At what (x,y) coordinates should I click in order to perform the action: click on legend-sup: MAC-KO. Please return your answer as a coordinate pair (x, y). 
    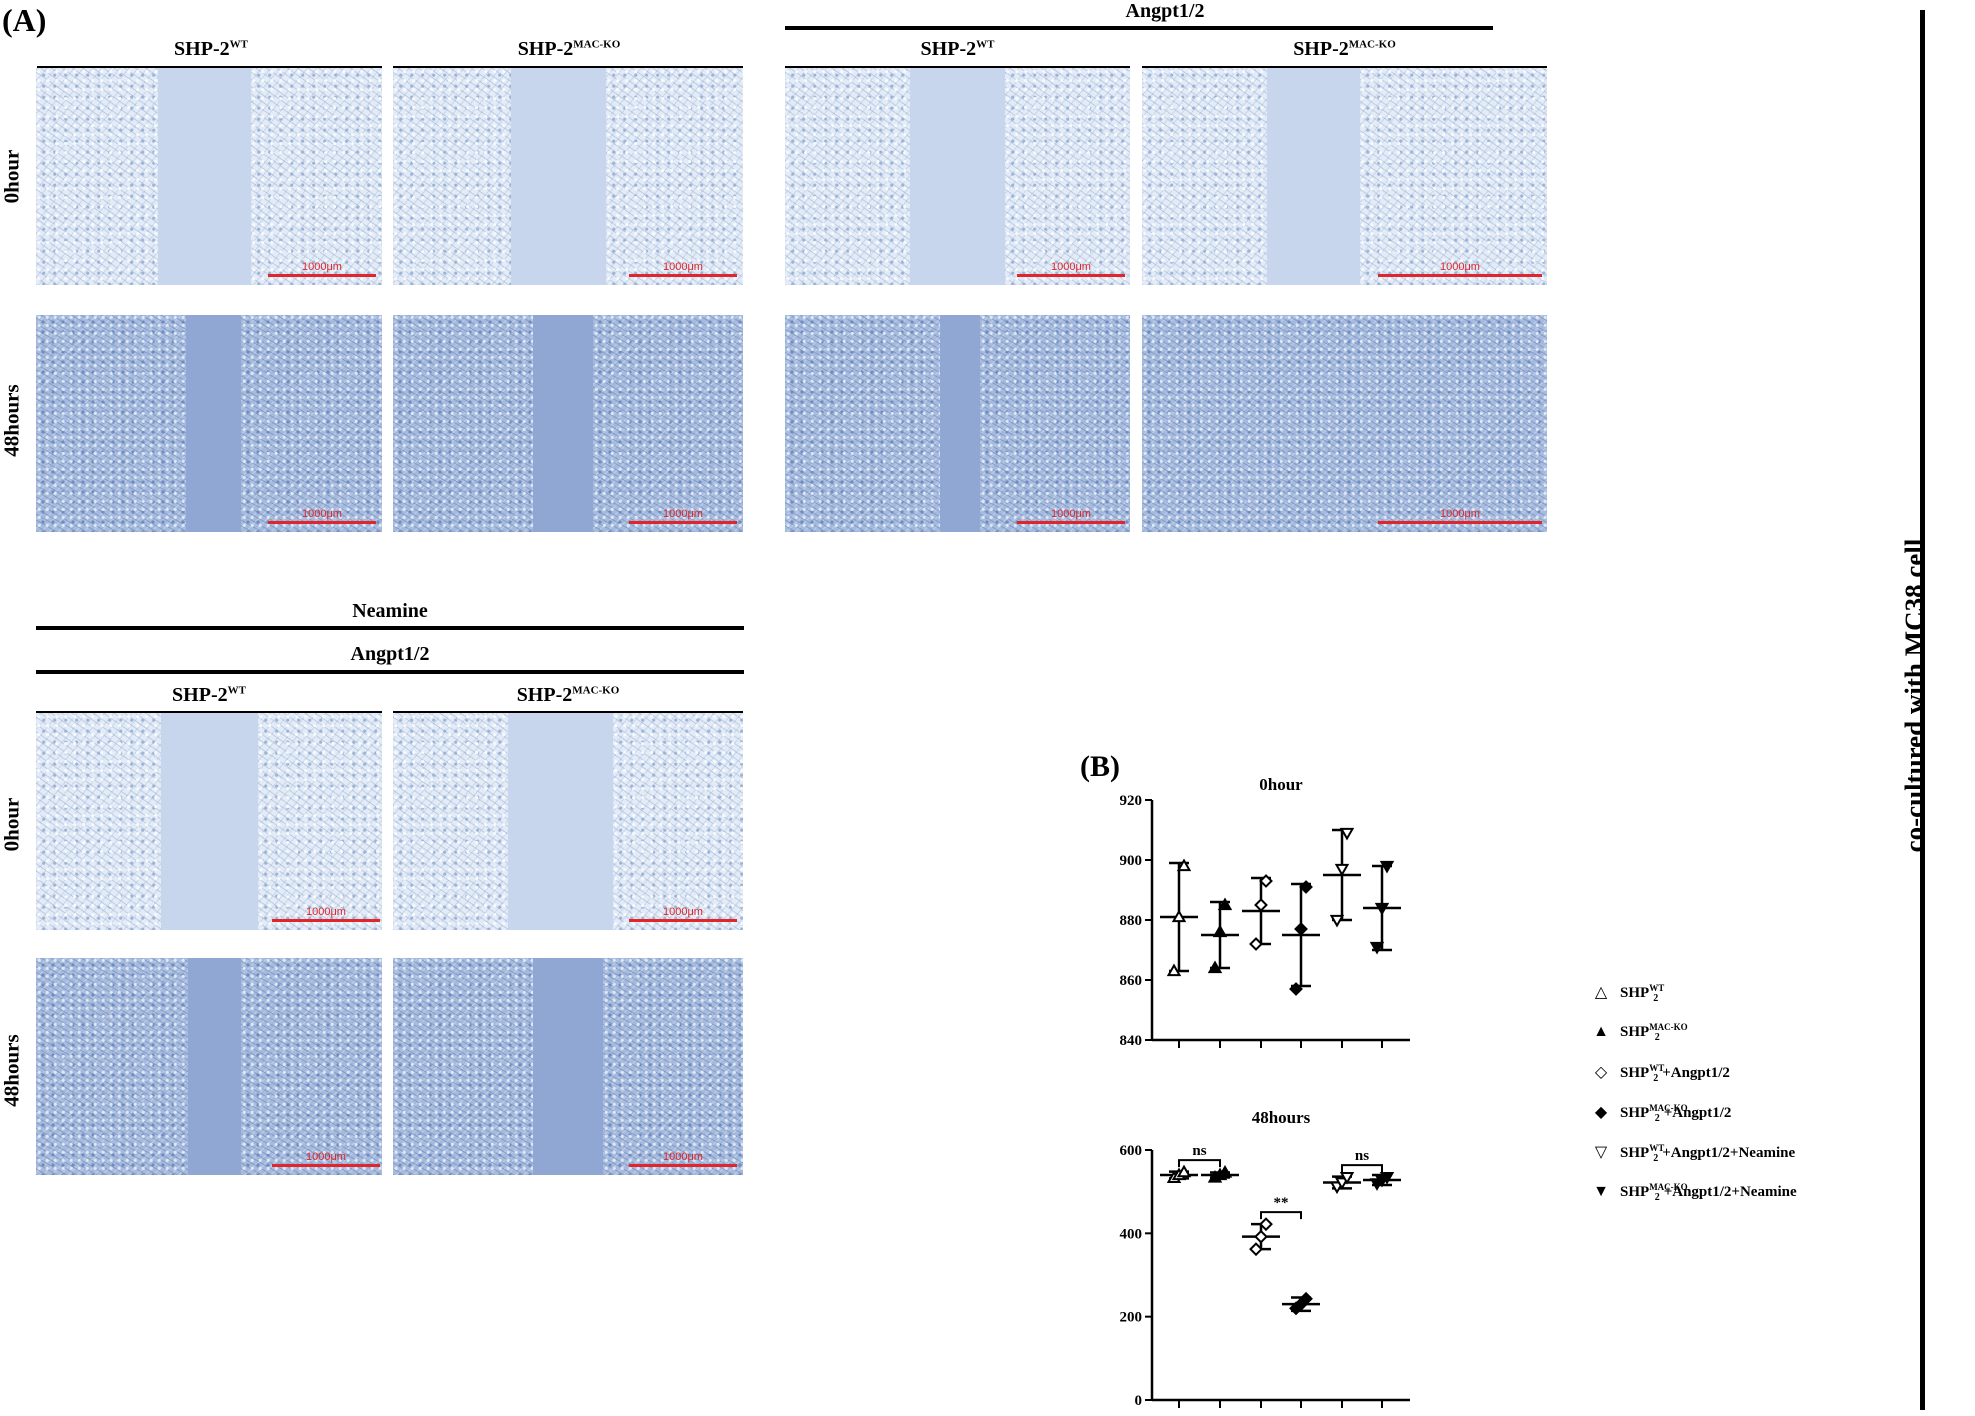
    Looking at the image, I should click on (1668, 1108).